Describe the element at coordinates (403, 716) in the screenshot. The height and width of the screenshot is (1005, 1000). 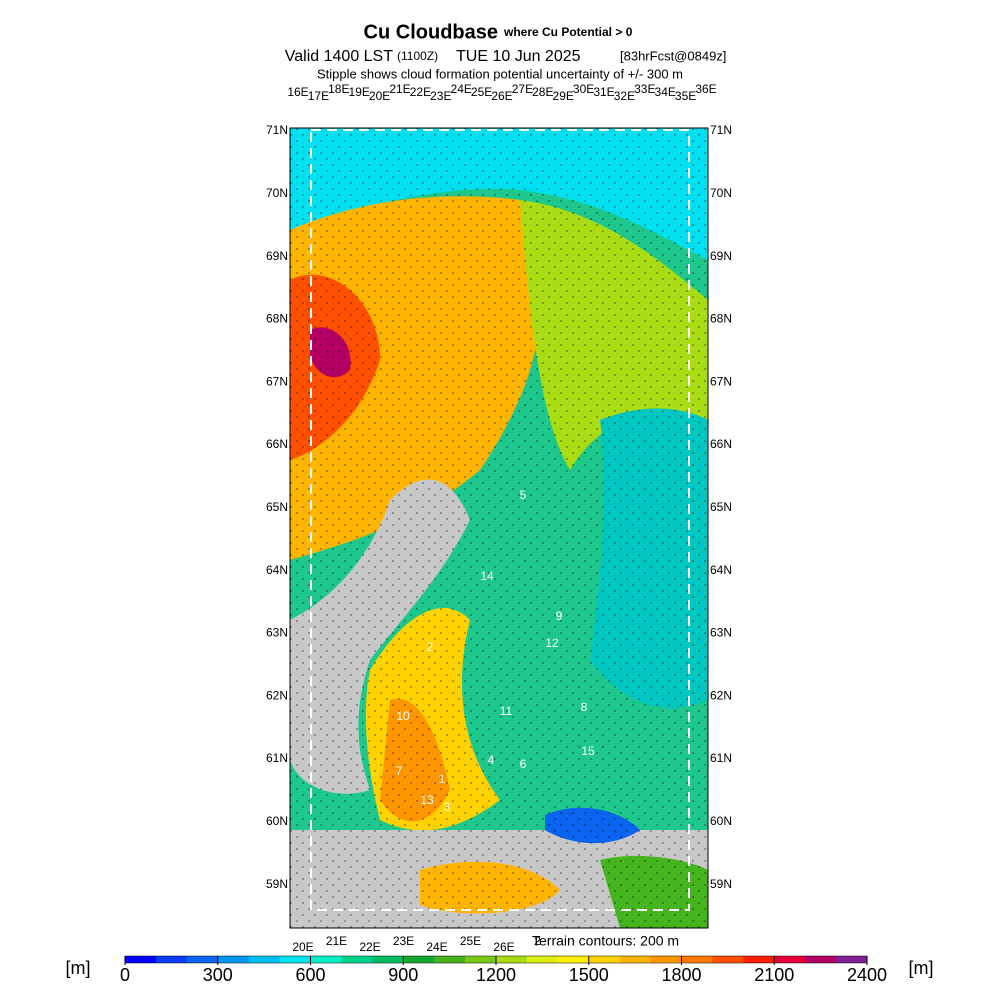
I see `station: 10` at that location.